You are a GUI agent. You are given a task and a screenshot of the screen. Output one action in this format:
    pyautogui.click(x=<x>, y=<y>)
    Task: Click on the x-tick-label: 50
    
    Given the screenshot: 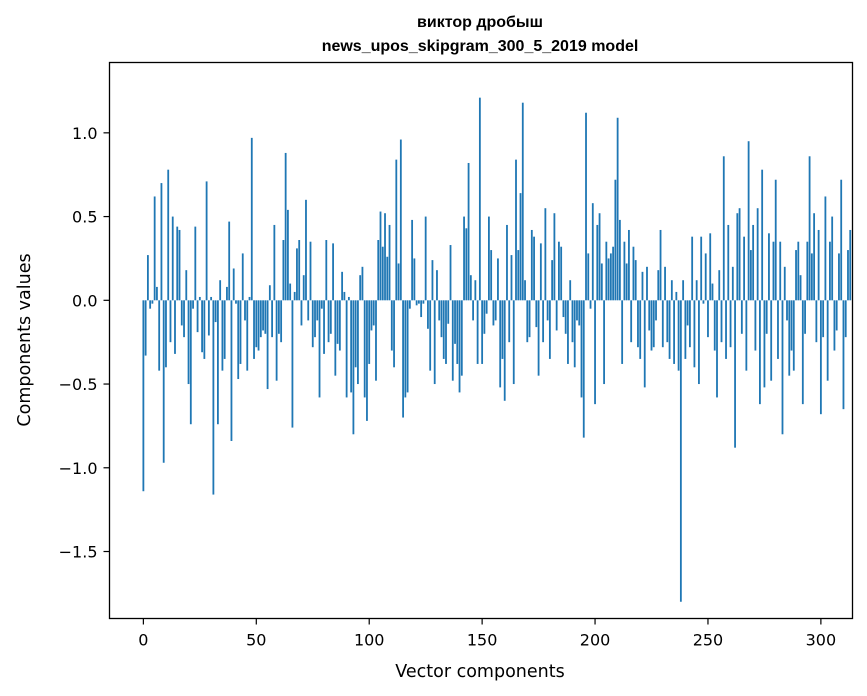 What is the action you would take?
    pyautogui.click(x=256, y=640)
    